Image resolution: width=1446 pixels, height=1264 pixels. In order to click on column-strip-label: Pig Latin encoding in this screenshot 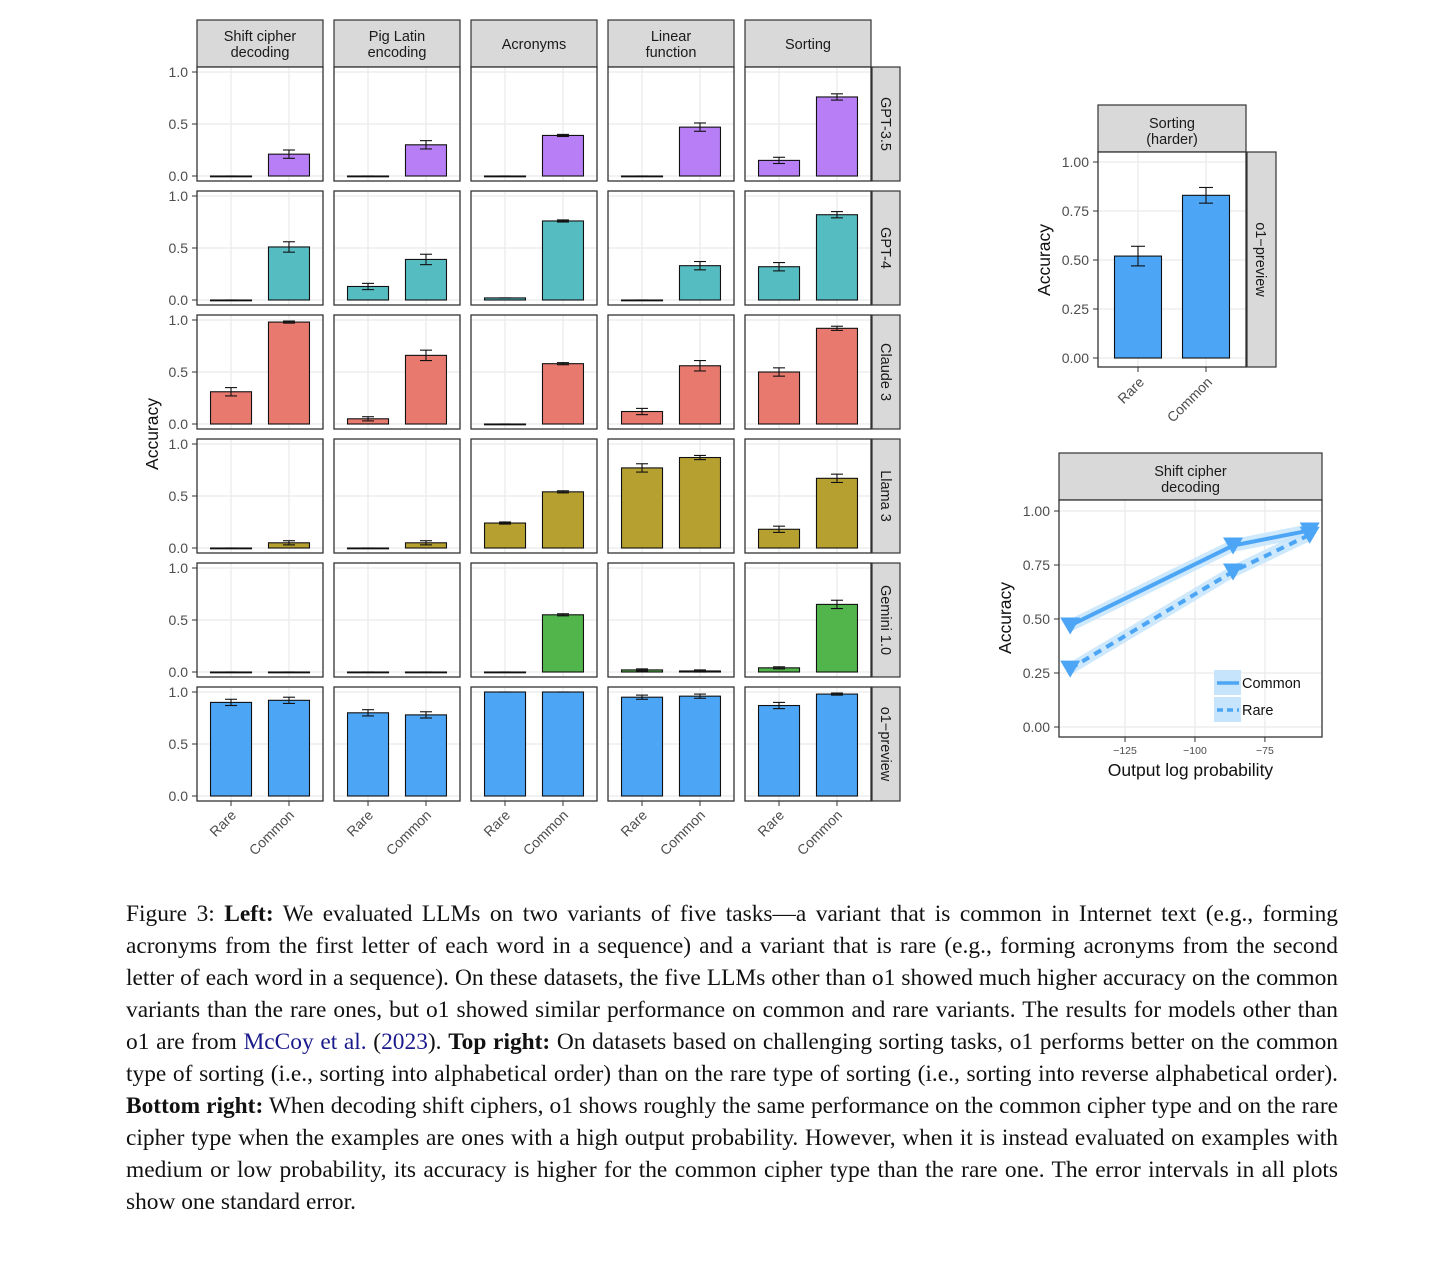, I will do `click(397, 45)`.